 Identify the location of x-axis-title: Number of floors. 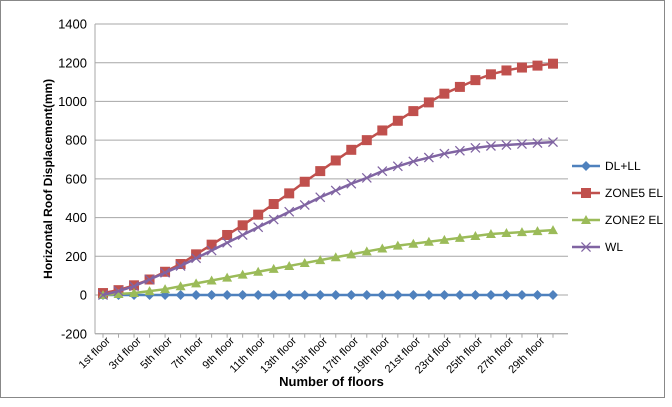
(331, 381).